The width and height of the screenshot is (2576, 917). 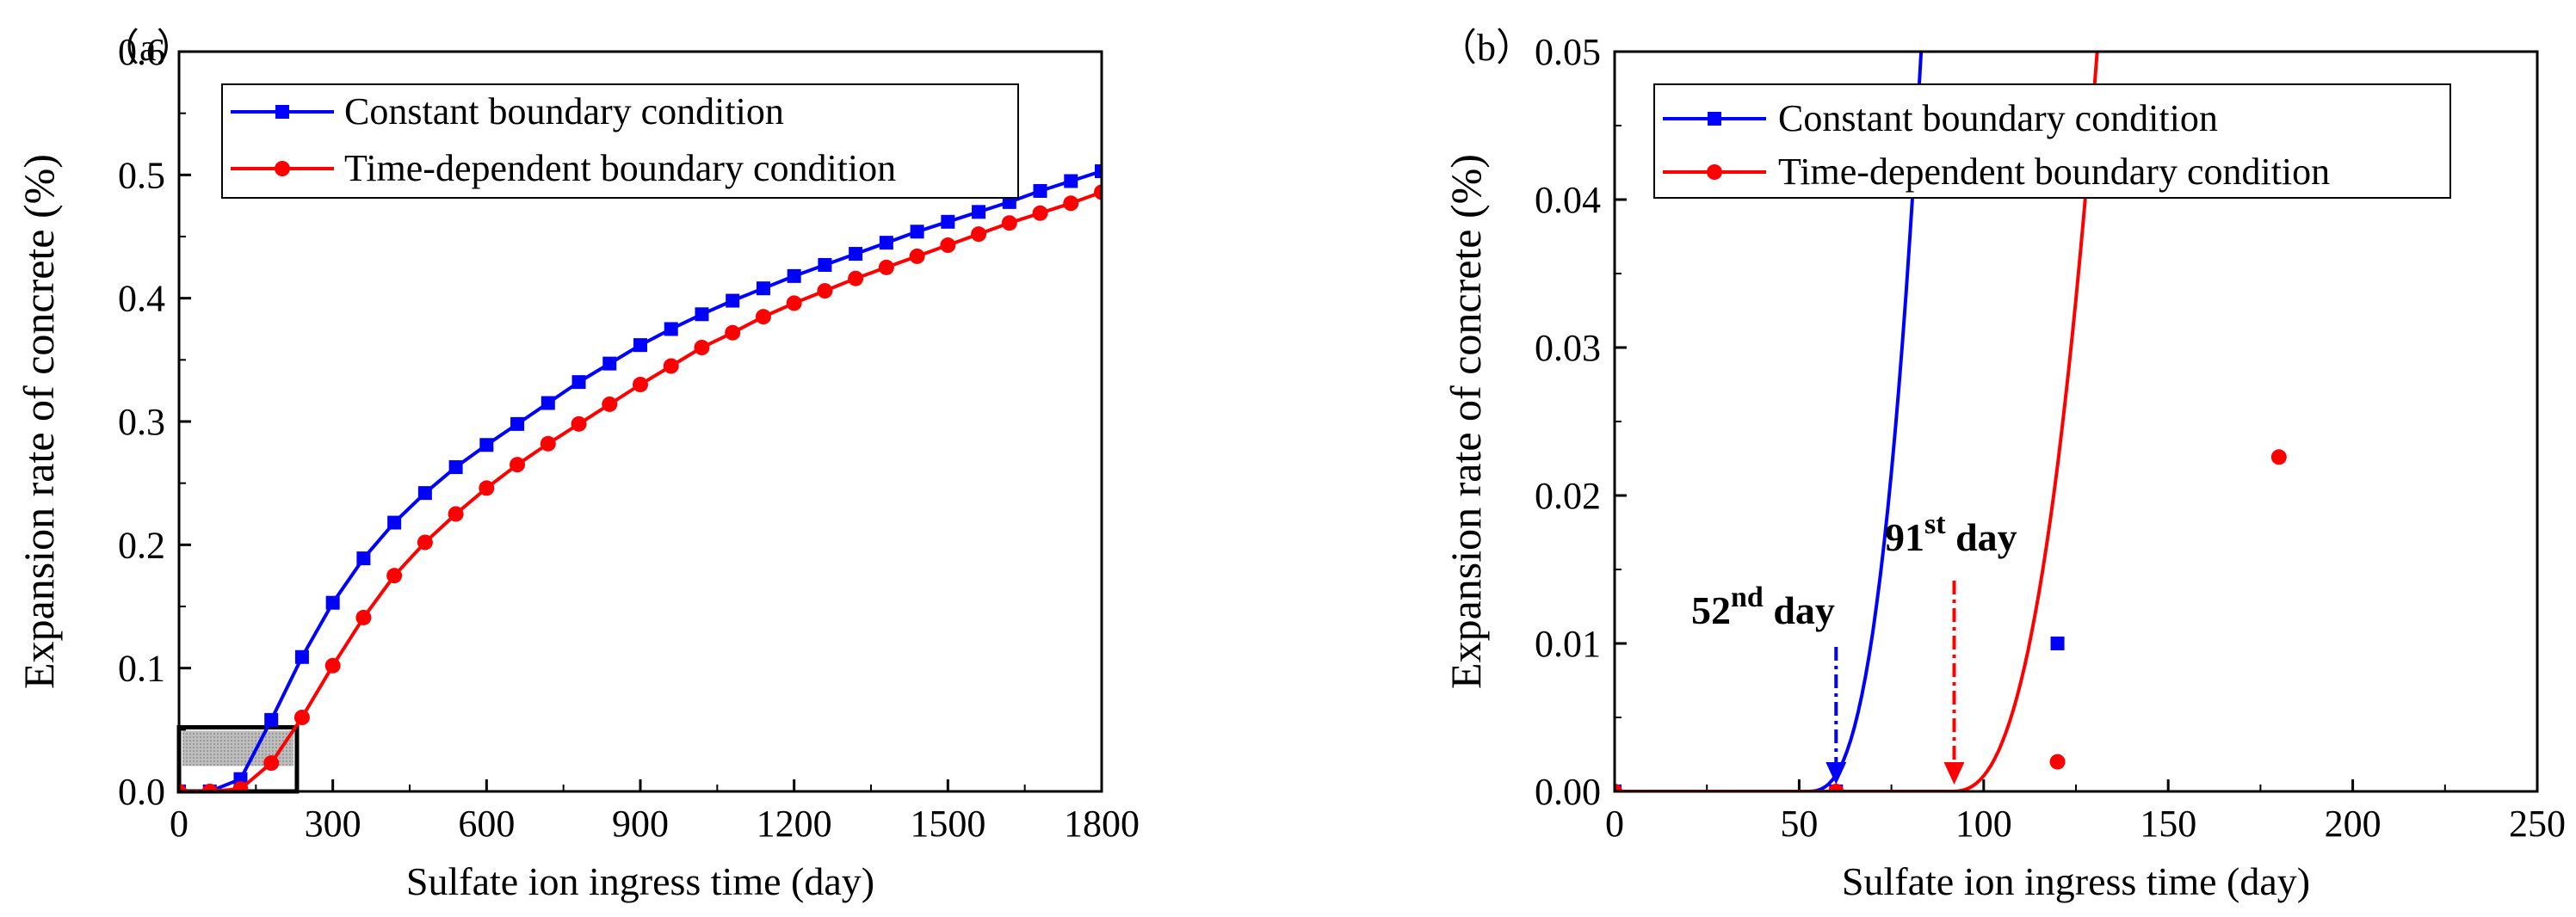 What do you see at coordinates (640, 824) in the screenshot?
I see `x-tick-label: 900` at bounding box center [640, 824].